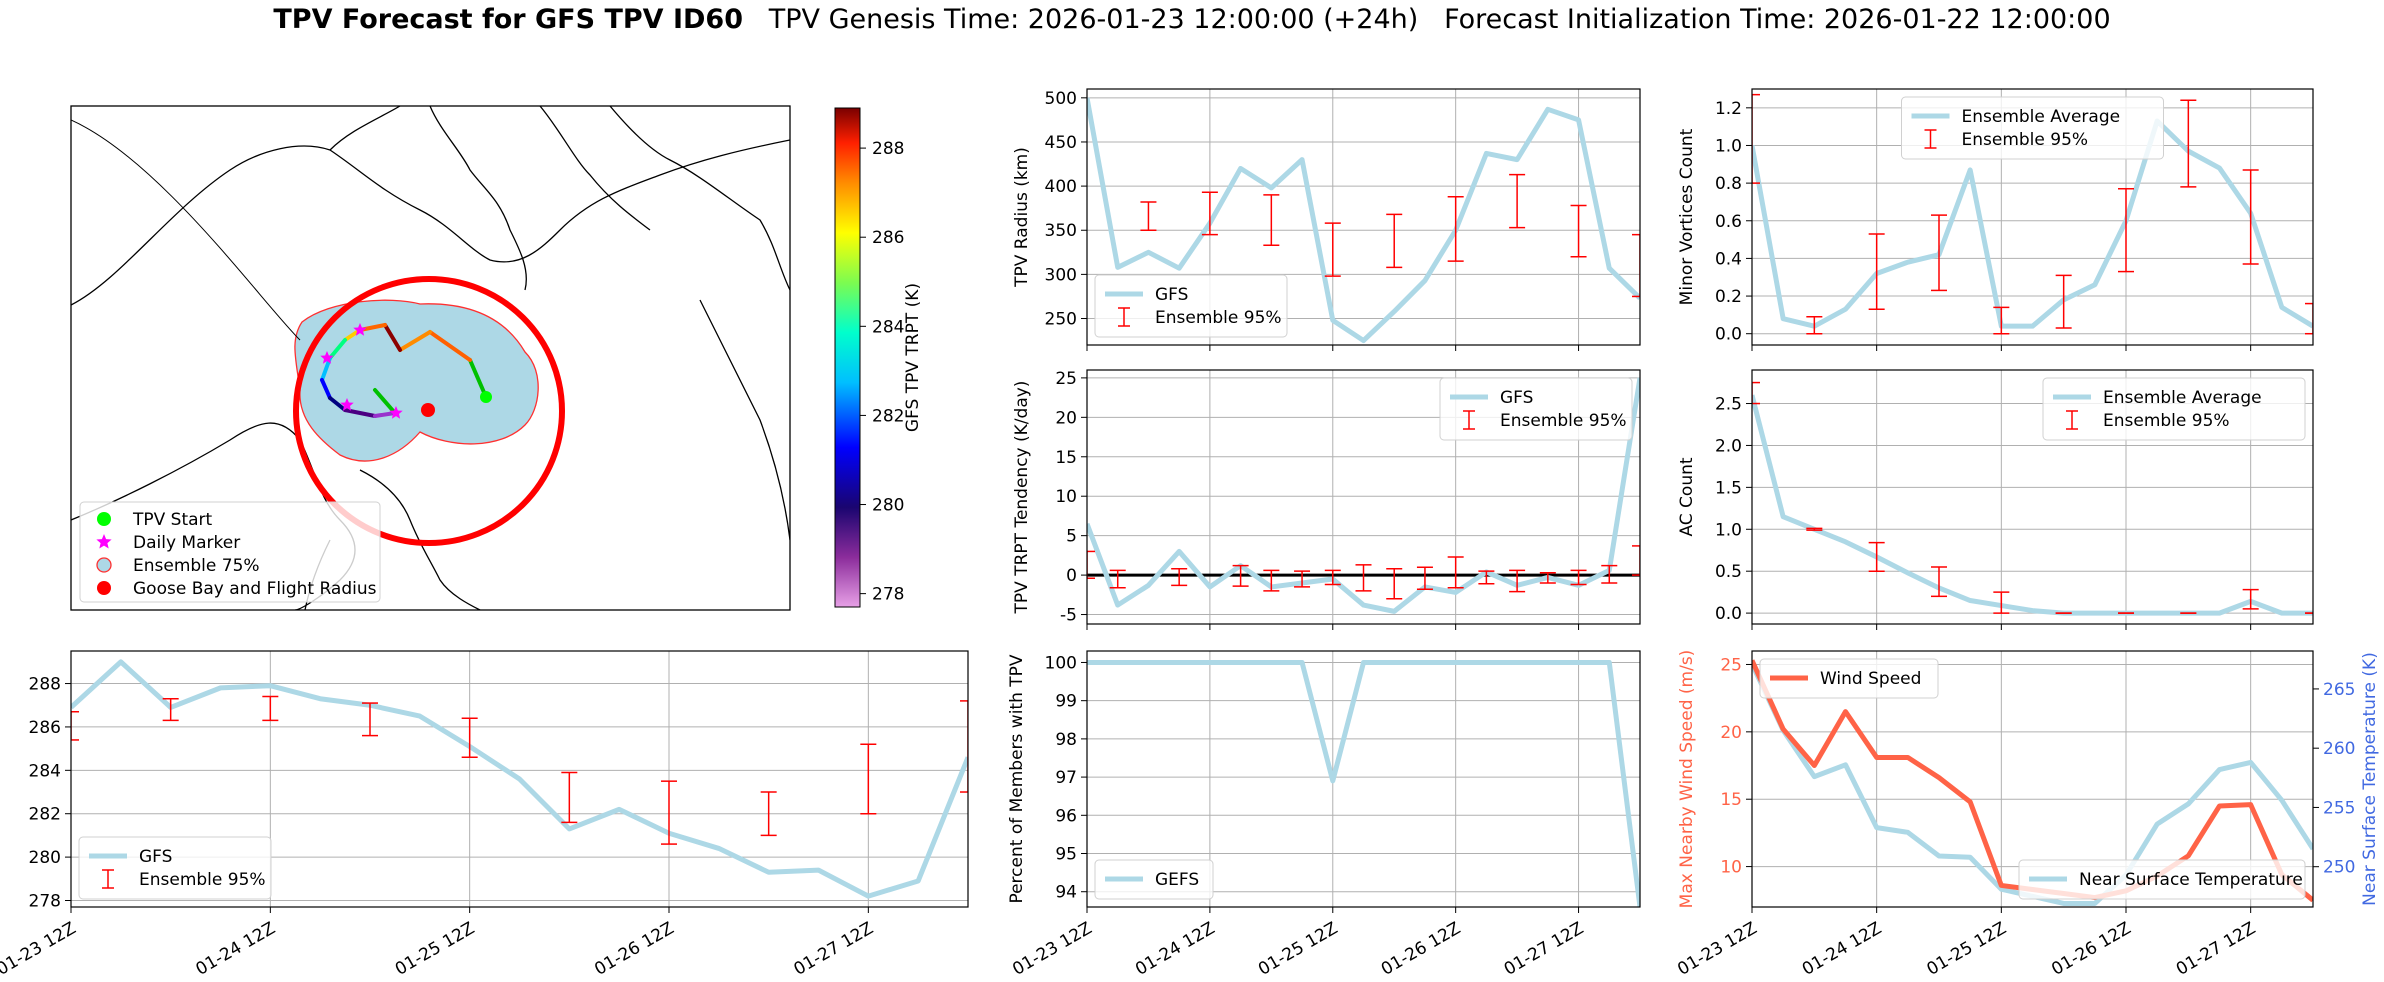 The width and height of the screenshot is (2384, 982). I want to click on border-line, so click(186, 230).